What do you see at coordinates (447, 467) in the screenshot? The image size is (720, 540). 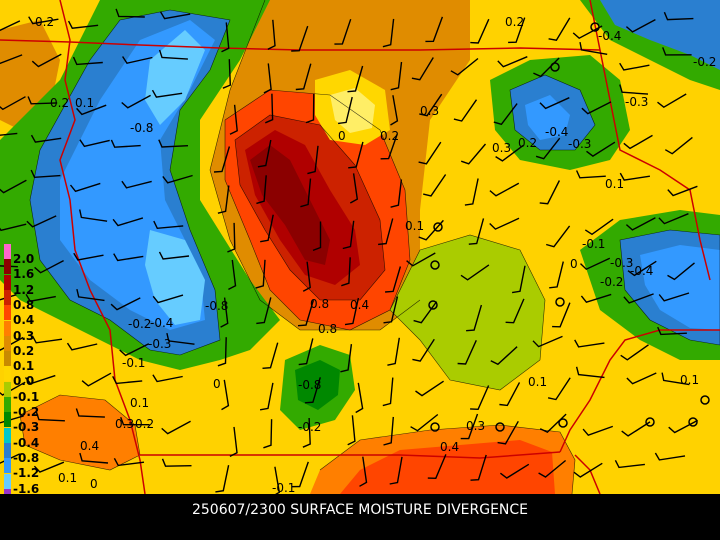 I see `field-red-south` at bounding box center [447, 467].